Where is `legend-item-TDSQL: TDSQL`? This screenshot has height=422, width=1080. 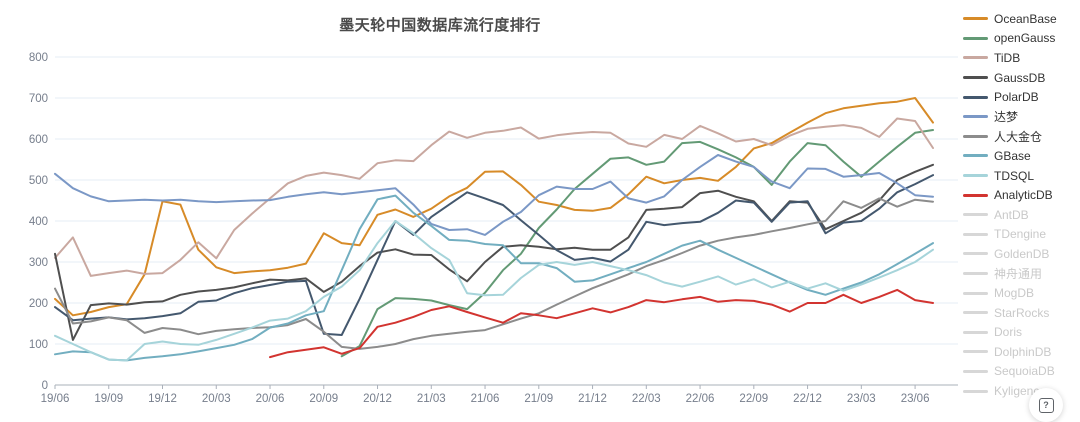 legend-item-TDSQL: TDSQL is located at coordinates (1021, 176).